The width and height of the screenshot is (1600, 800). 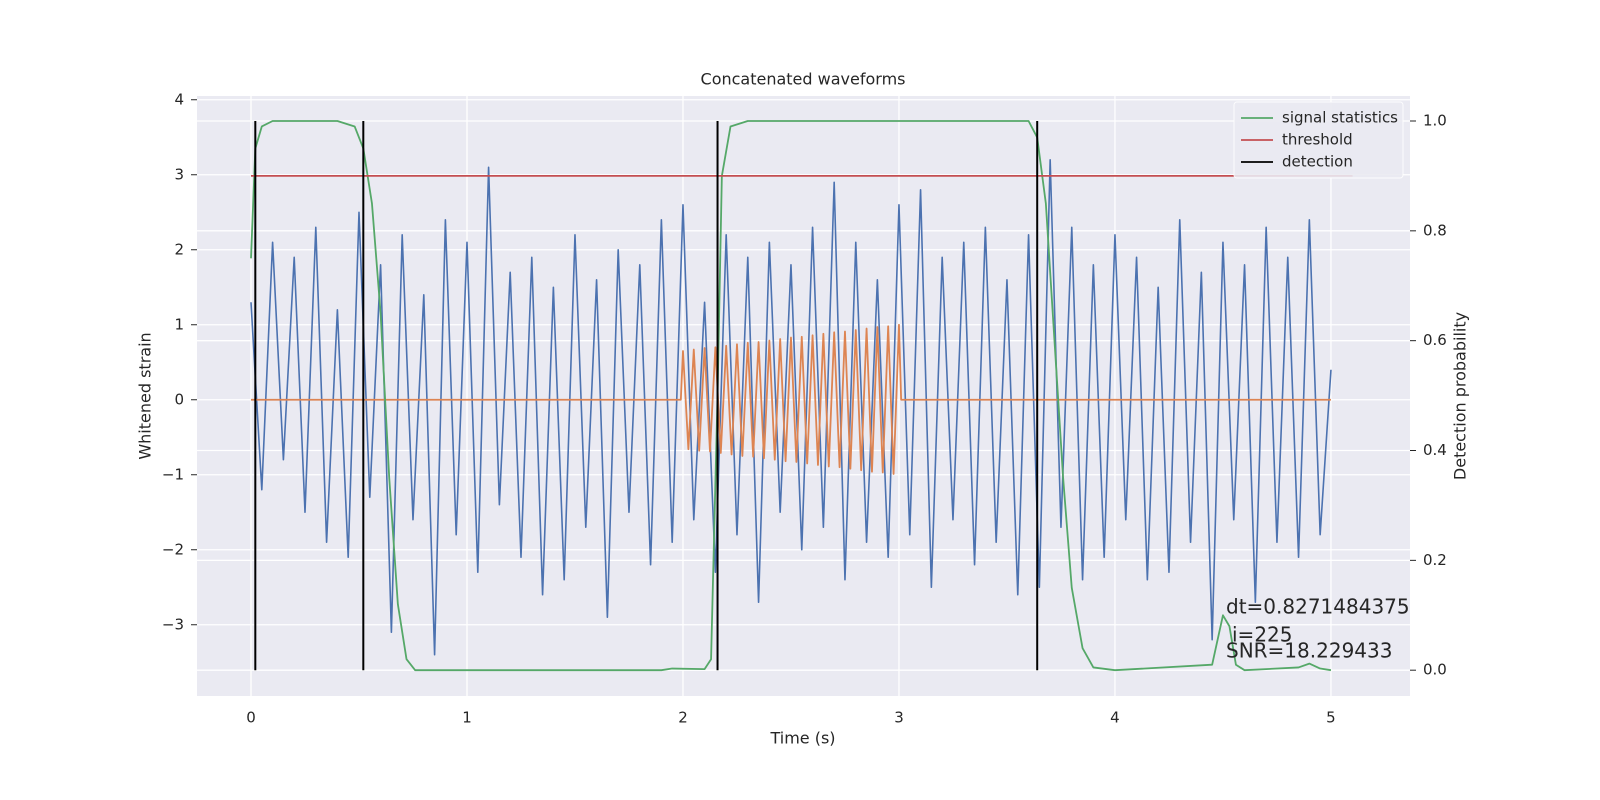 What do you see at coordinates (173, 474) in the screenshot?
I see `y-tick-label: −1` at bounding box center [173, 474].